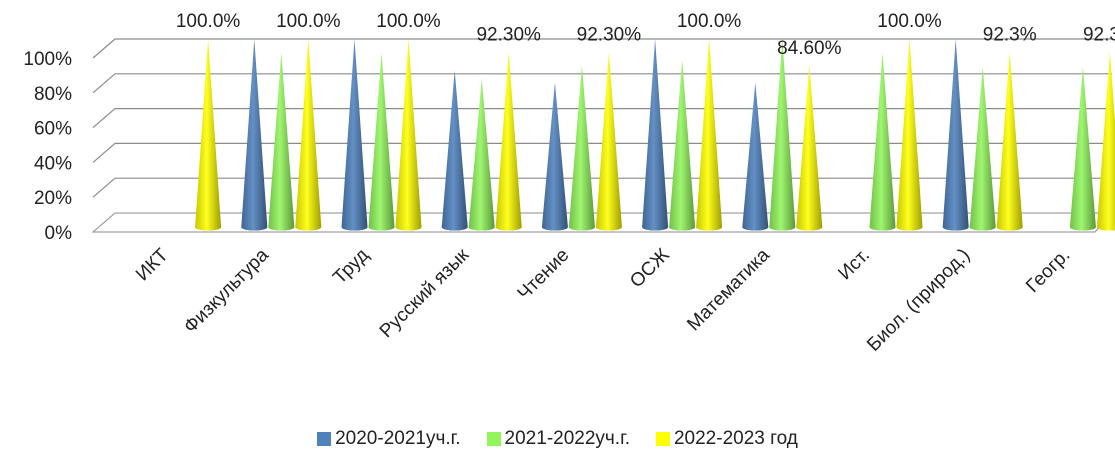 The height and width of the screenshot is (455, 1115). I want to click on x-tick-label: Труд, so click(351, 267).